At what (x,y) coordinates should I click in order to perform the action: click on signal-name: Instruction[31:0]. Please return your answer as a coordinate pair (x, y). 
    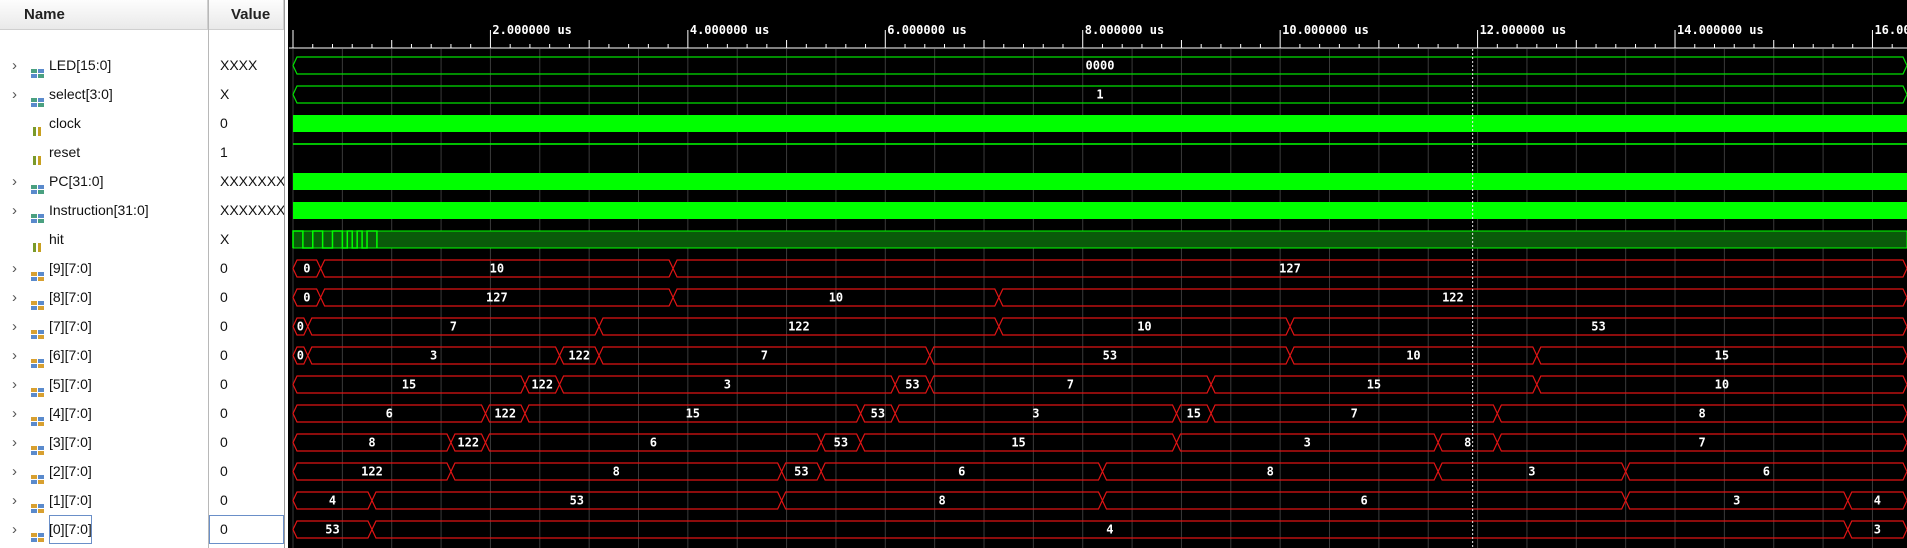
    Looking at the image, I should click on (99, 210).